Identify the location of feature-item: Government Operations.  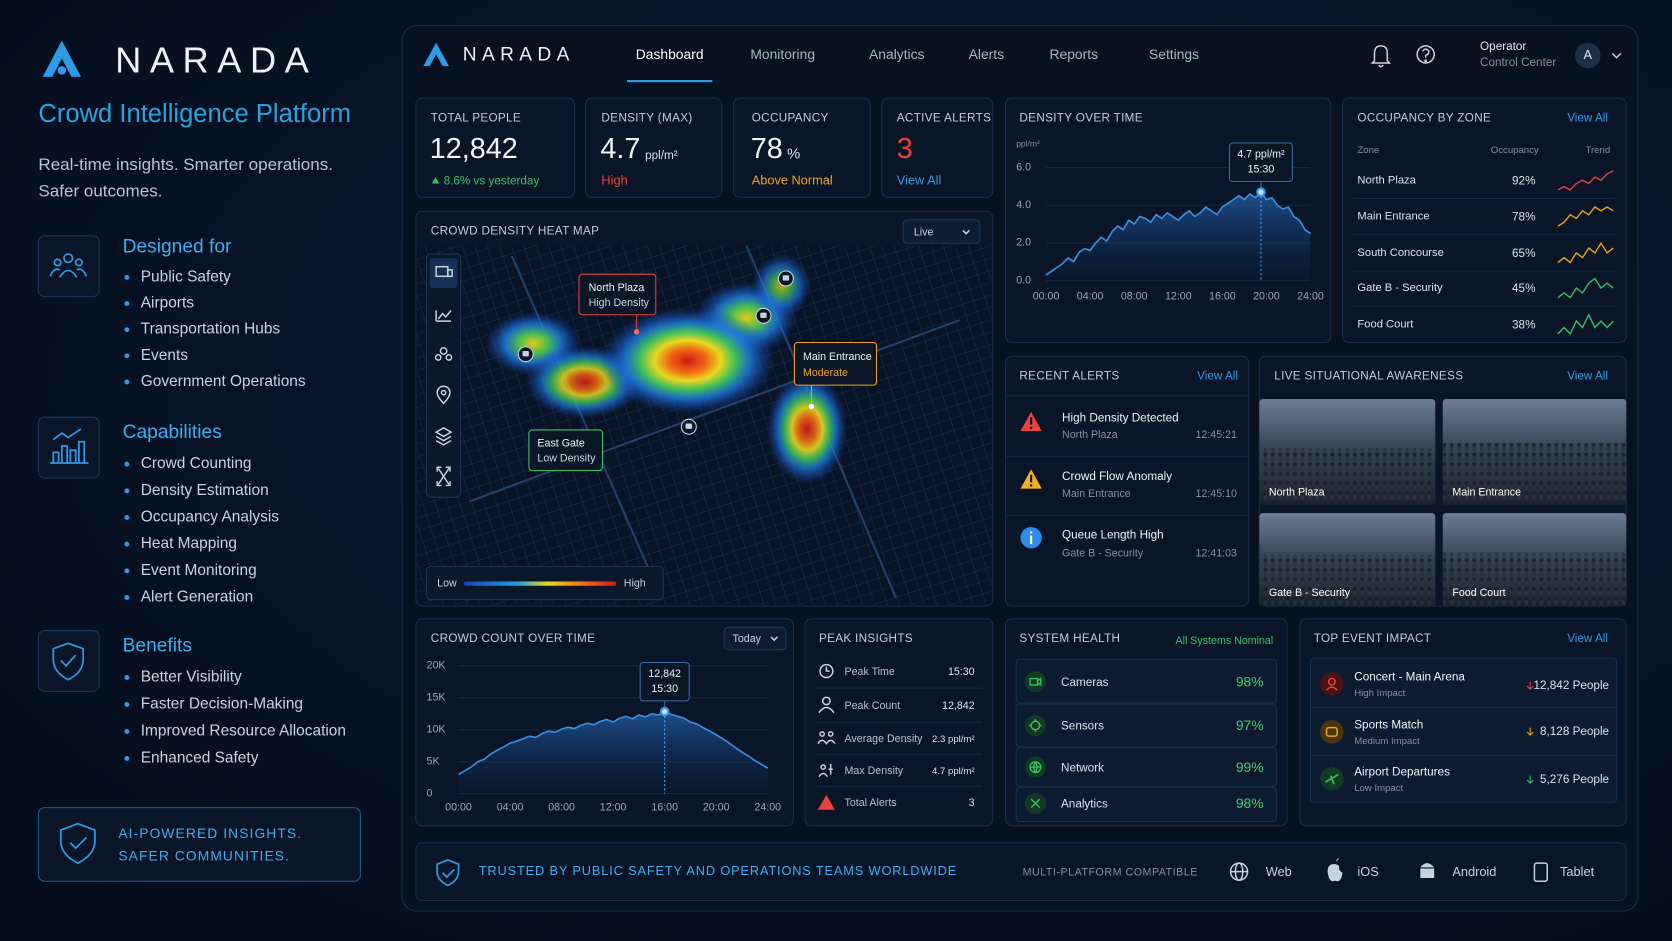
(223, 381).